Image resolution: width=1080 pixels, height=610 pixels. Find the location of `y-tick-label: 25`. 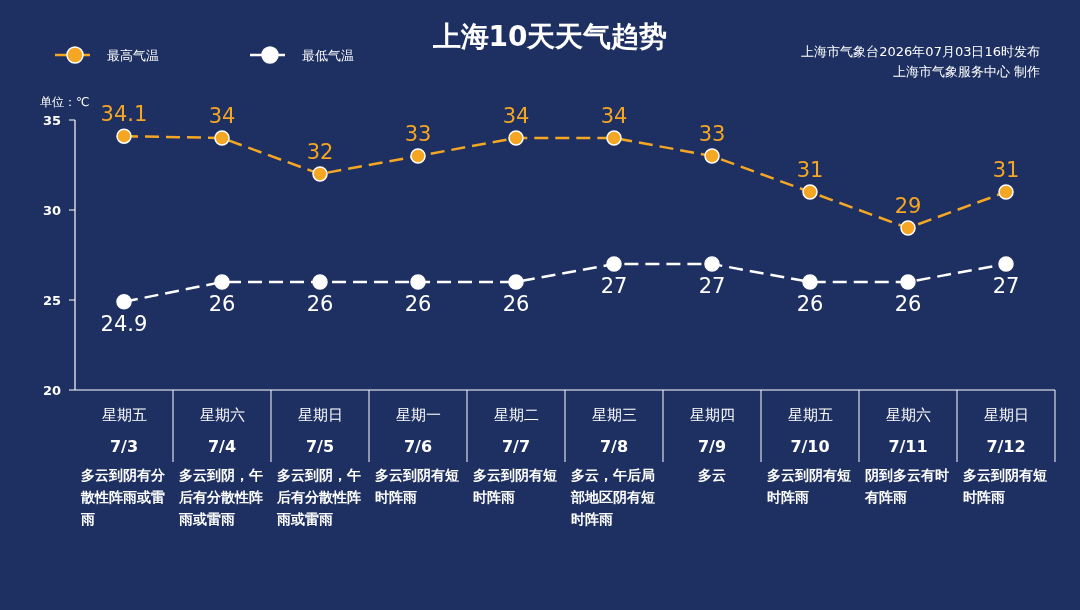

y-tick-label: 25 is located at coordinates (51, 300).